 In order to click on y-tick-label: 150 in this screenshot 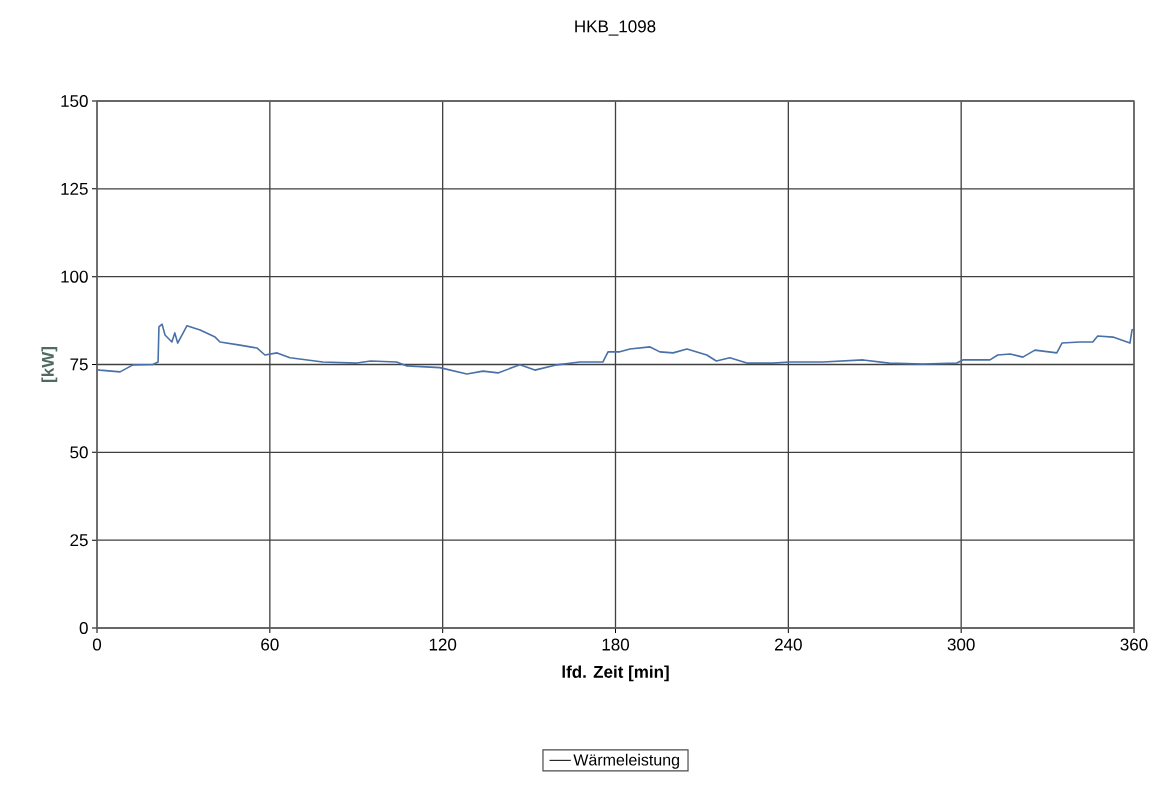, I will do `click(74, 101)`.